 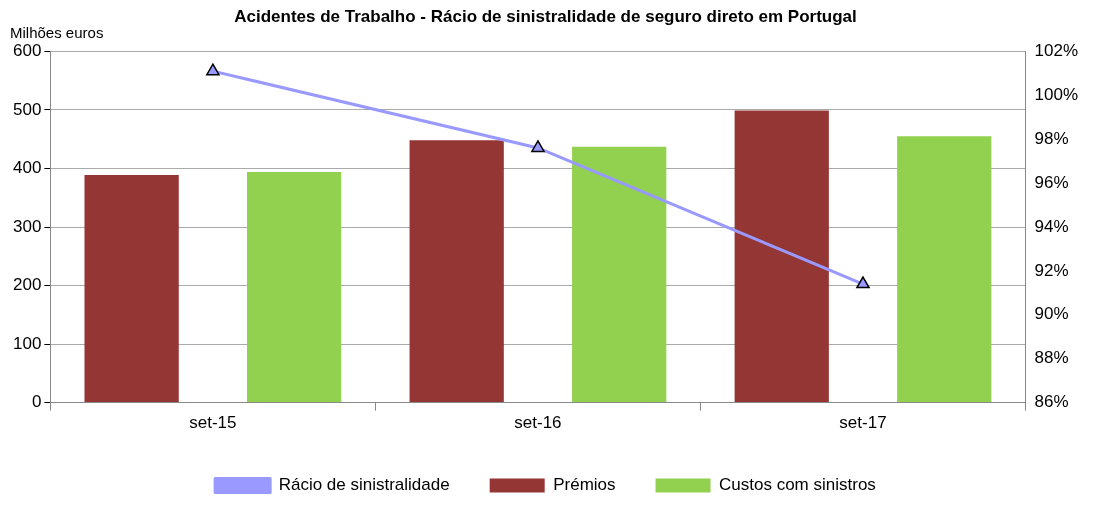 What do you see at coordinates (27, 168) in the screenshot?
I see `y-tick-label: 400` at bounding box center [27, 168].